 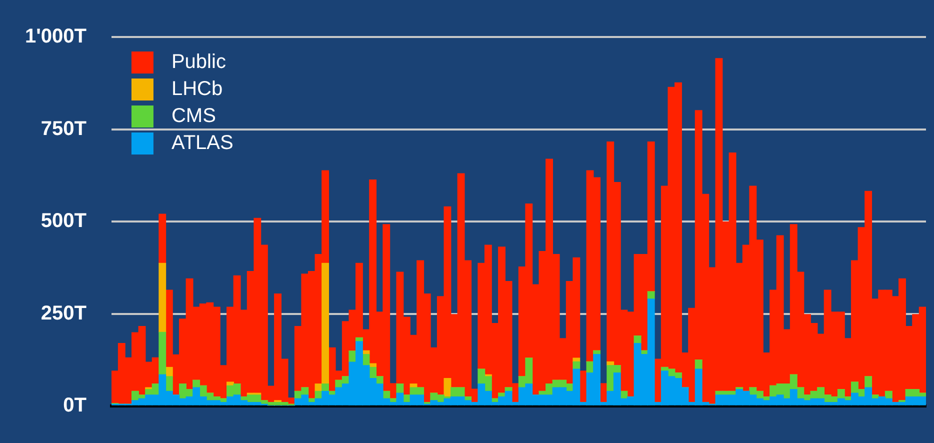 I want to click on y-tick-label: 1'000T, so click(x=55, y=37).